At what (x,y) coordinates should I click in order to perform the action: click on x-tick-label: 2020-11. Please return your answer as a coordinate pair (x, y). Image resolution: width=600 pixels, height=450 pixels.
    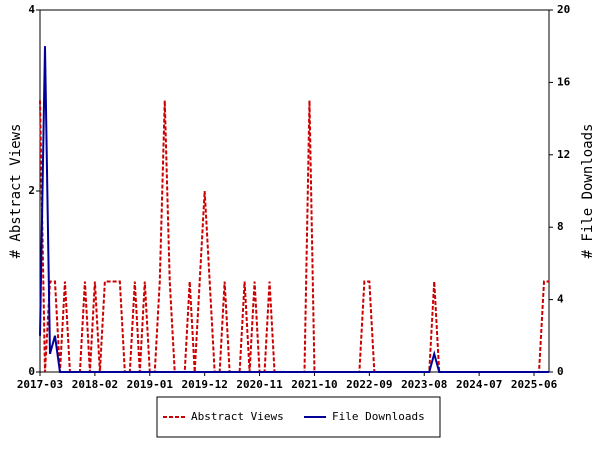
    Looking at the image, I should click on (259, 384).